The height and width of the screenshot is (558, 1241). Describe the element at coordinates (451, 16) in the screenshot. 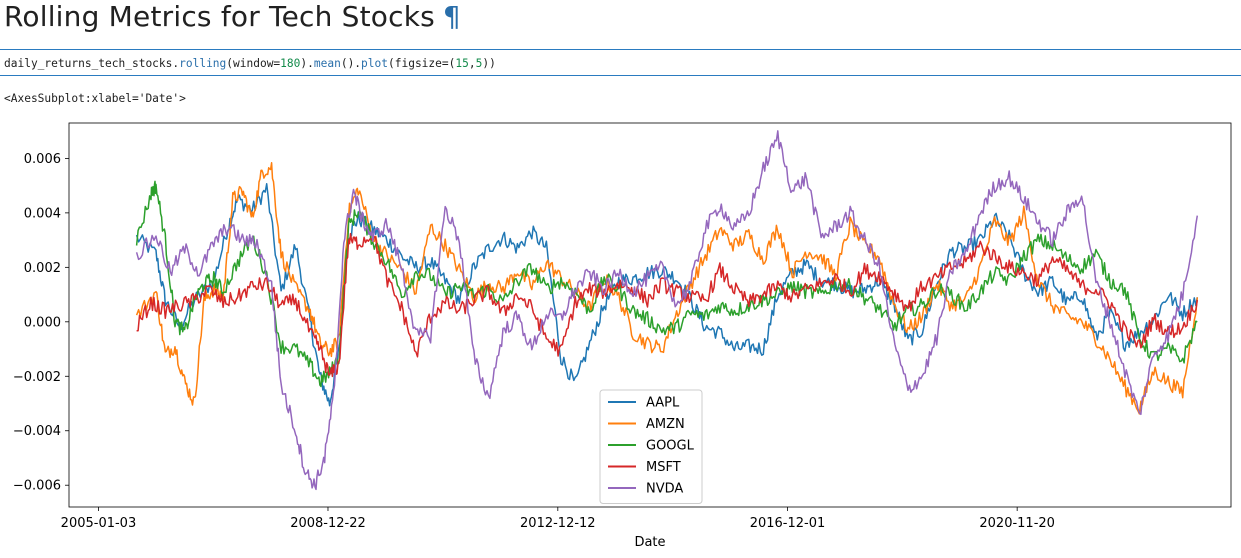

I see `anchor-link: ¶` at that location.